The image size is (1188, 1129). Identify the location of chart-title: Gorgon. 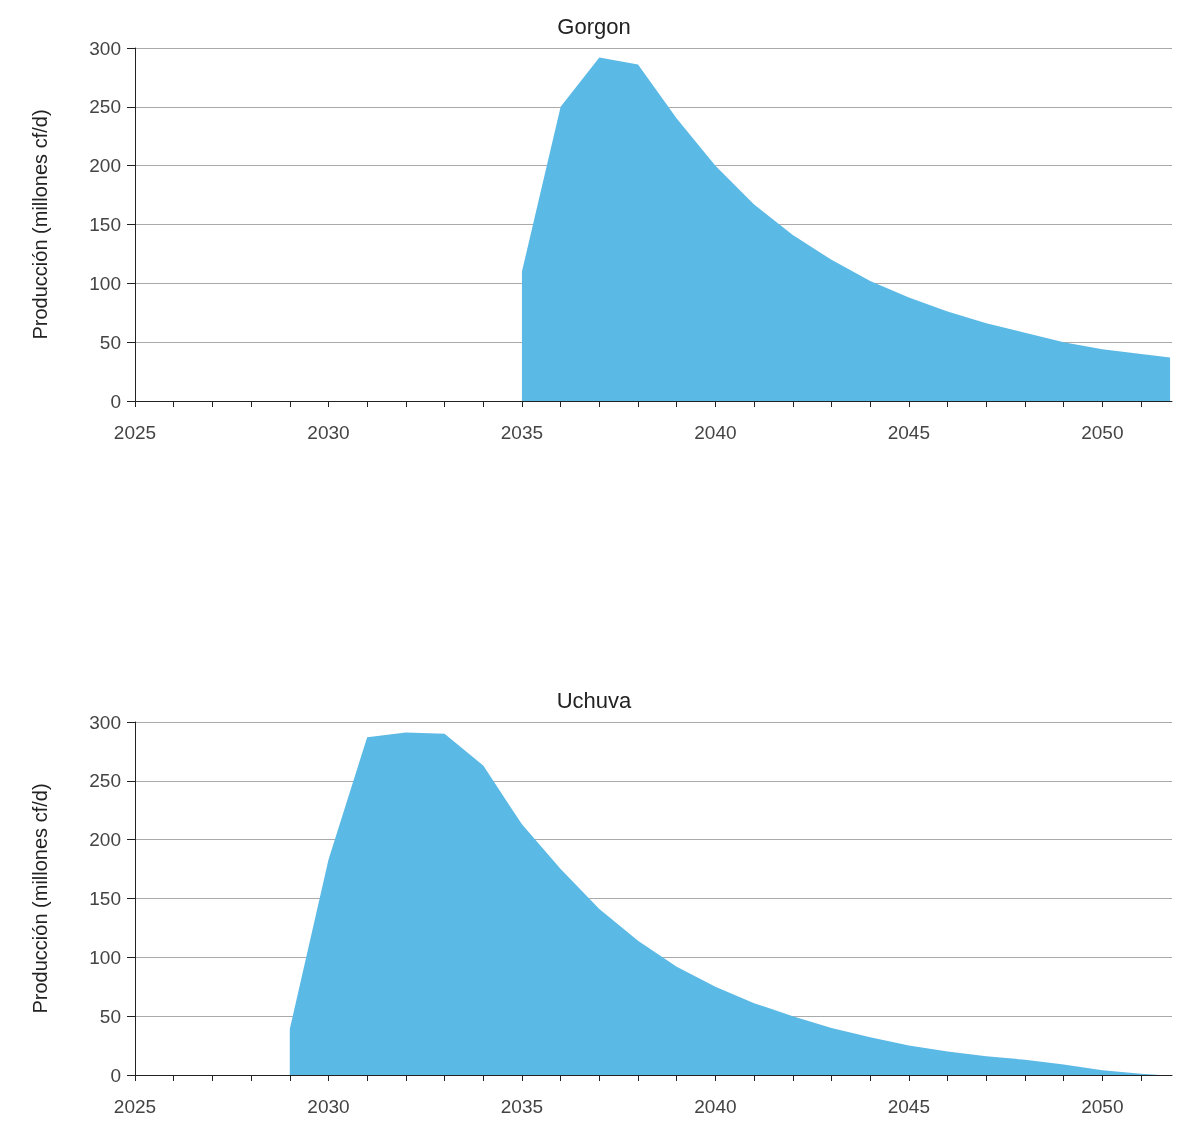
(594, 26).